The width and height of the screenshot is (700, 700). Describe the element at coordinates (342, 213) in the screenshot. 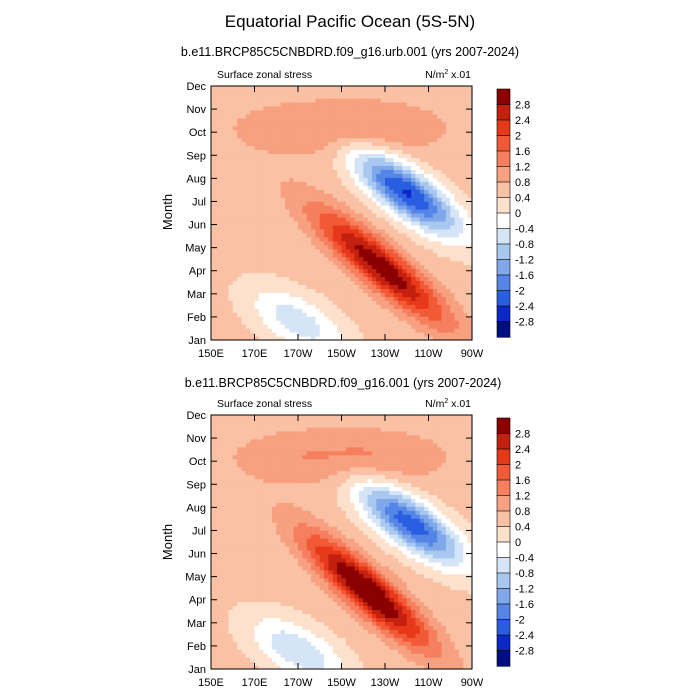

I see `contour-field` at that location.